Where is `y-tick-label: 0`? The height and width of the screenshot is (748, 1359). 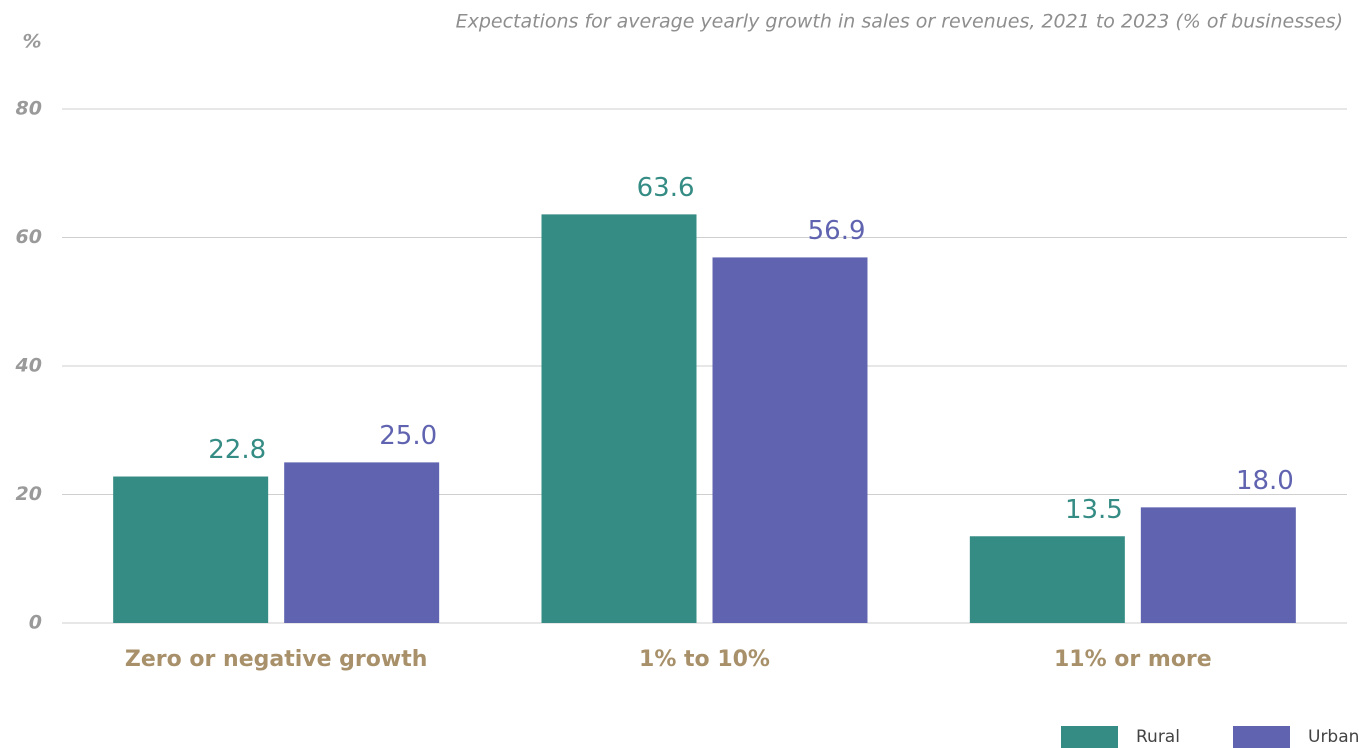 y-tick-label: 0 is located at coordinates (35, 623).